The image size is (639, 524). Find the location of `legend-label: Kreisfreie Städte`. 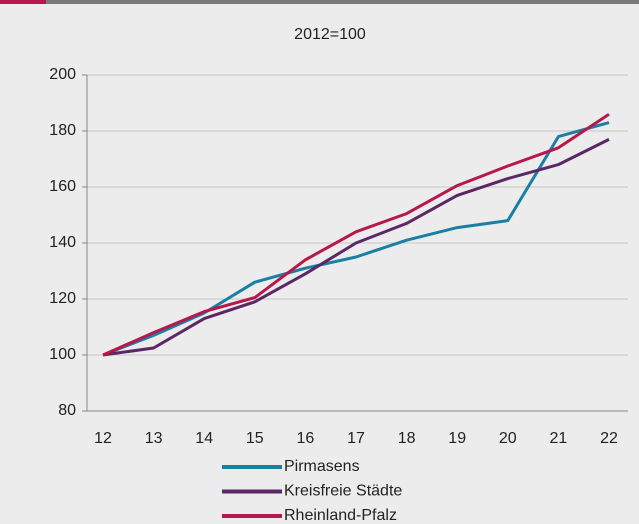

legend-label: Kreisfreie Städte is located at coordinates (343, 491).